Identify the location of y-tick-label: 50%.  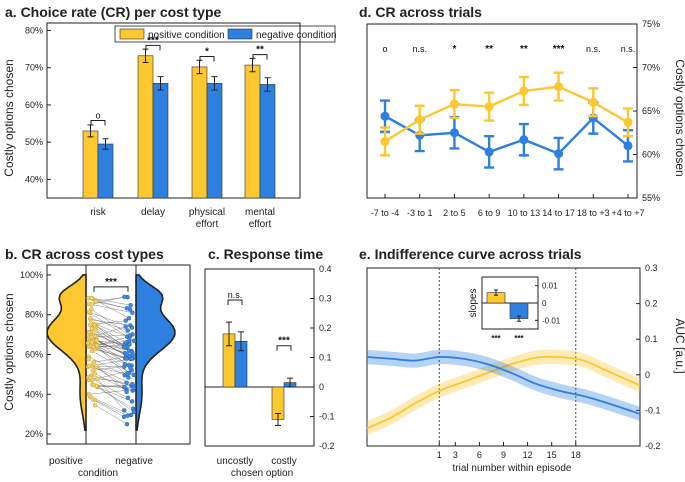
(34, 142).